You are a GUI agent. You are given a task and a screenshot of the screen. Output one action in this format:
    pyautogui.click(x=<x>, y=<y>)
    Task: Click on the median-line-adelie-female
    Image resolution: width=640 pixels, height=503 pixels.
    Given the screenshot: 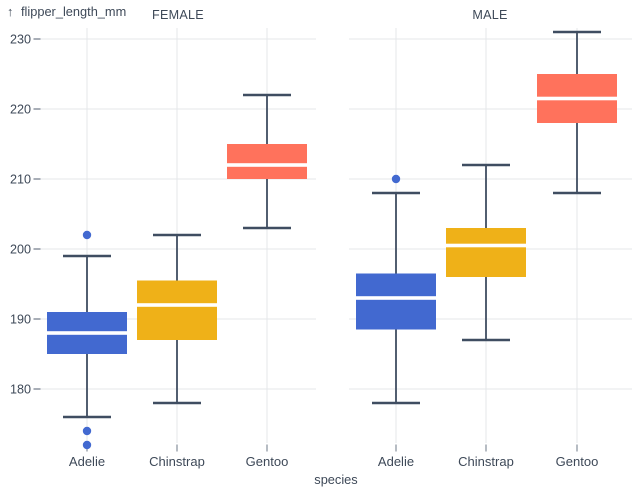 What is the action you would take?
    pyautogui.click(x=87, y=333)
    